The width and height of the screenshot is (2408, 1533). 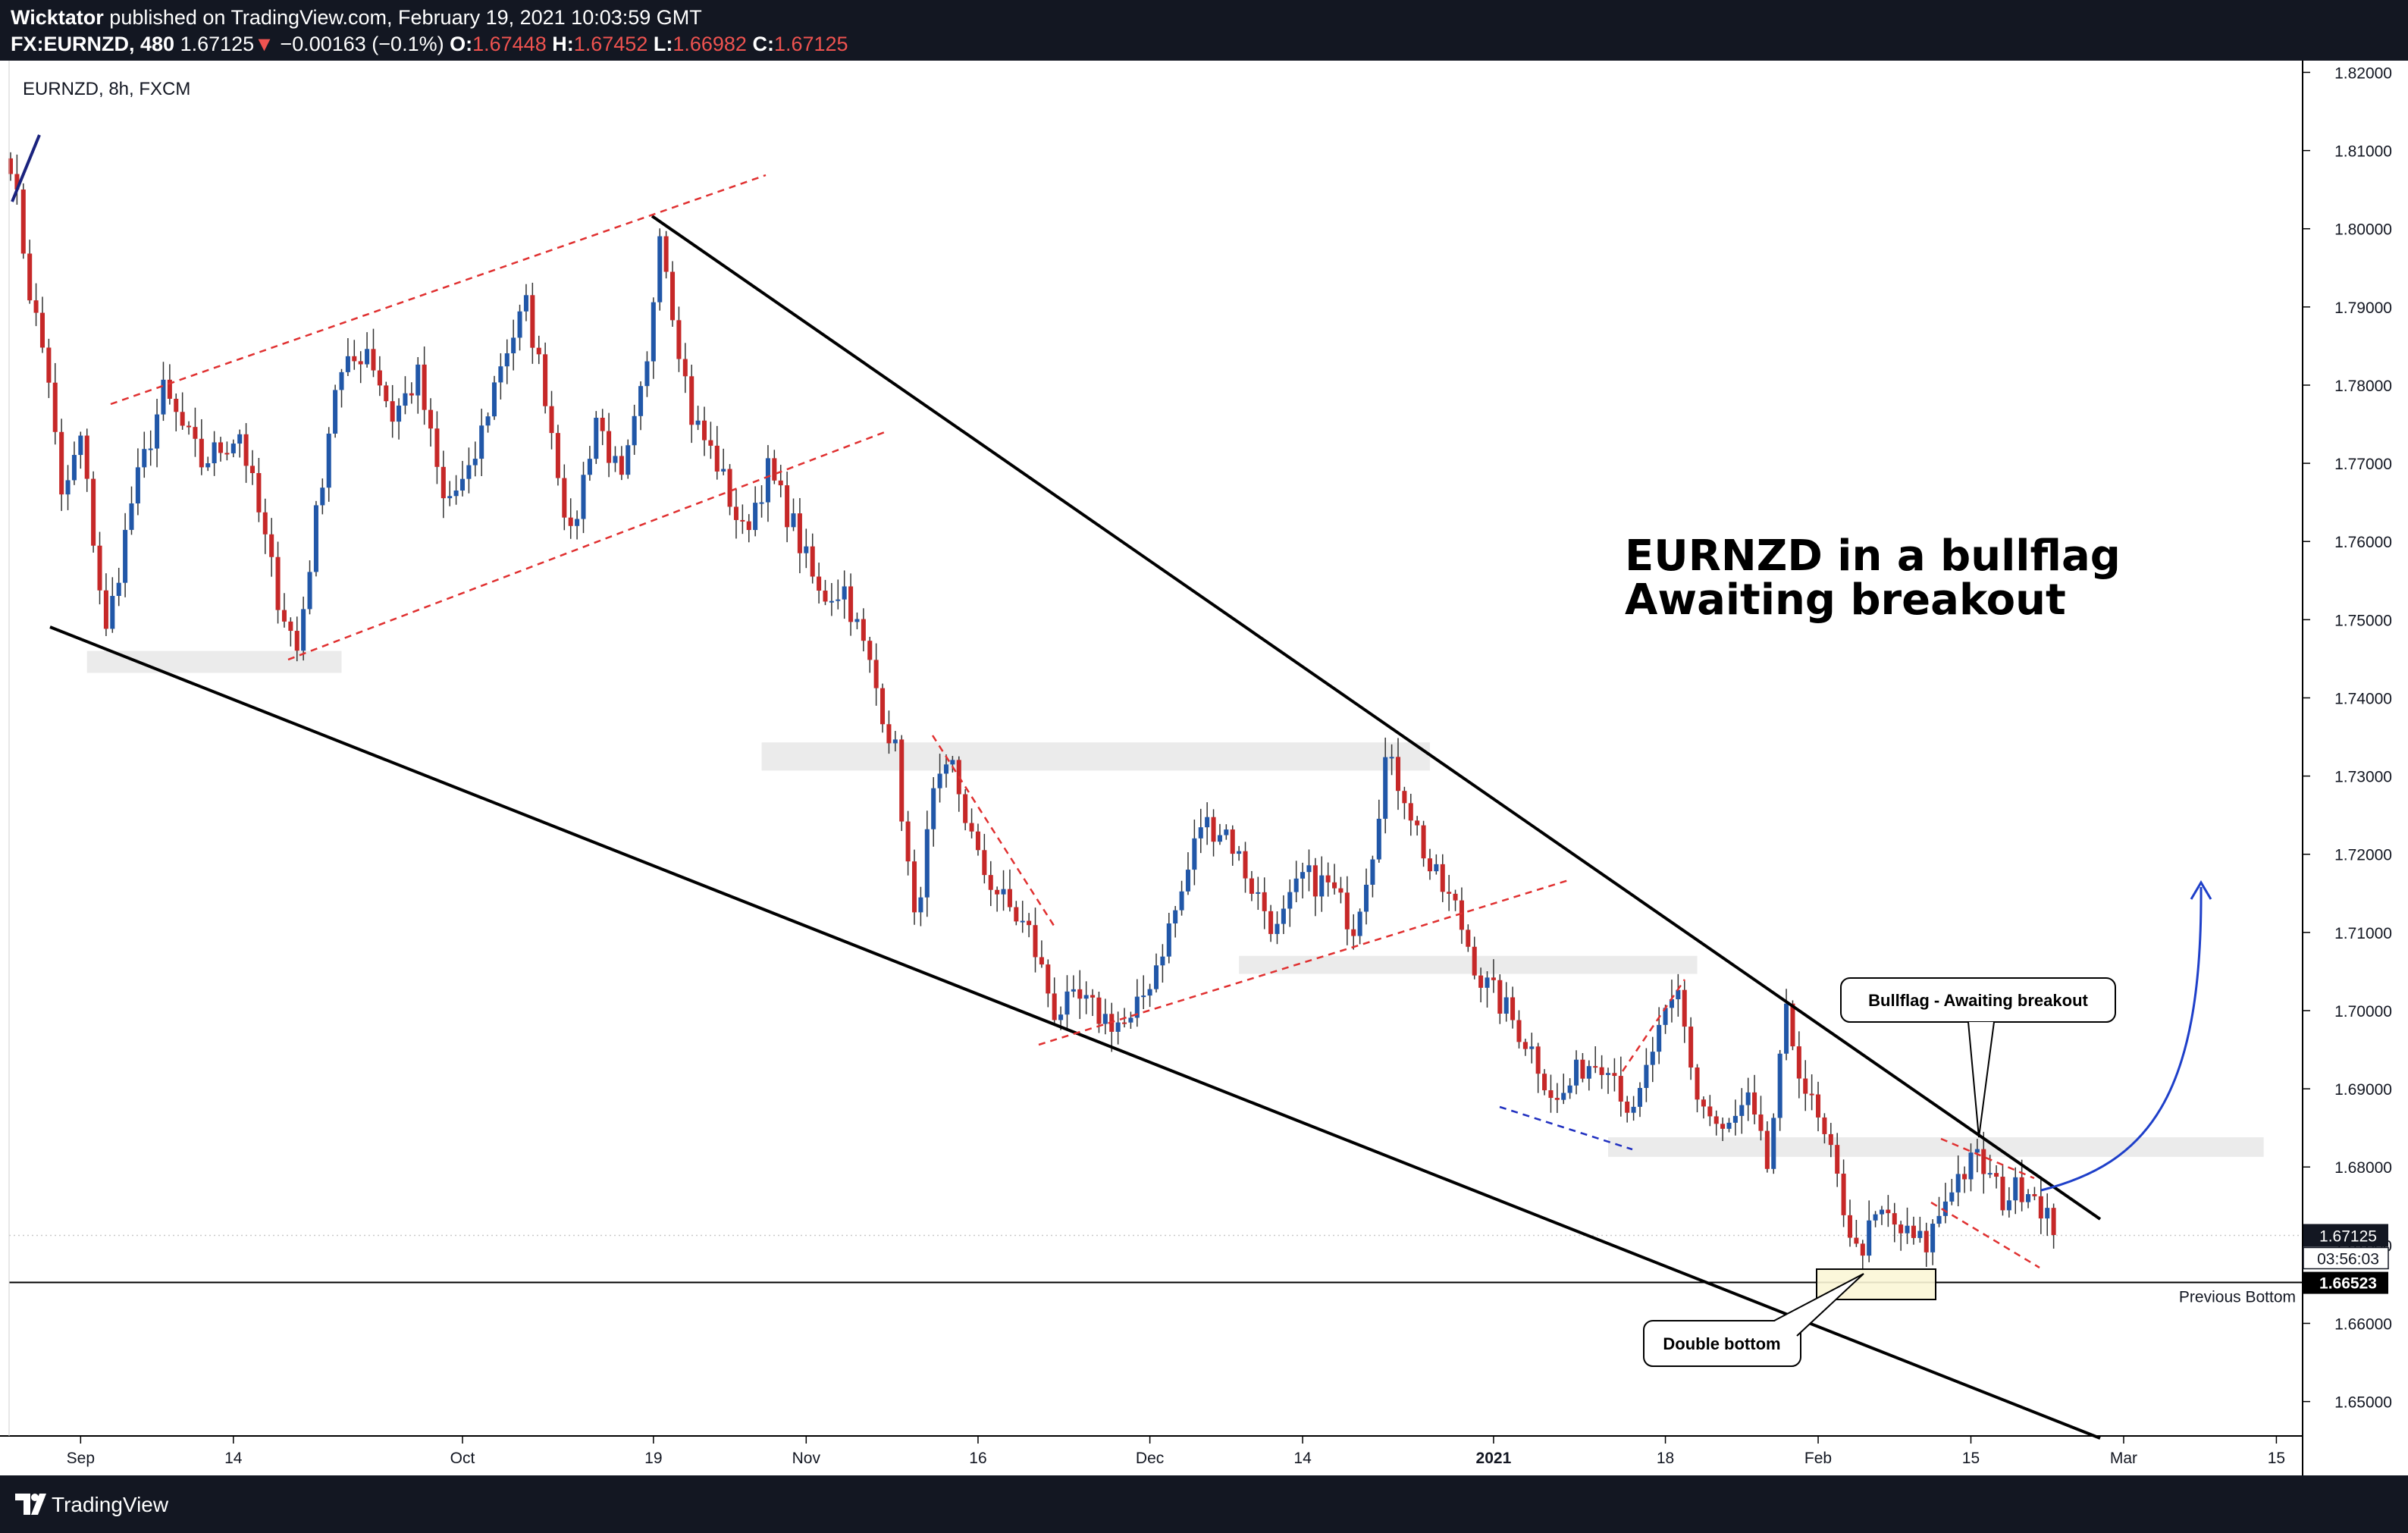 I want to click on footer-bar: TradingView, so click(x=1204, y=1504).